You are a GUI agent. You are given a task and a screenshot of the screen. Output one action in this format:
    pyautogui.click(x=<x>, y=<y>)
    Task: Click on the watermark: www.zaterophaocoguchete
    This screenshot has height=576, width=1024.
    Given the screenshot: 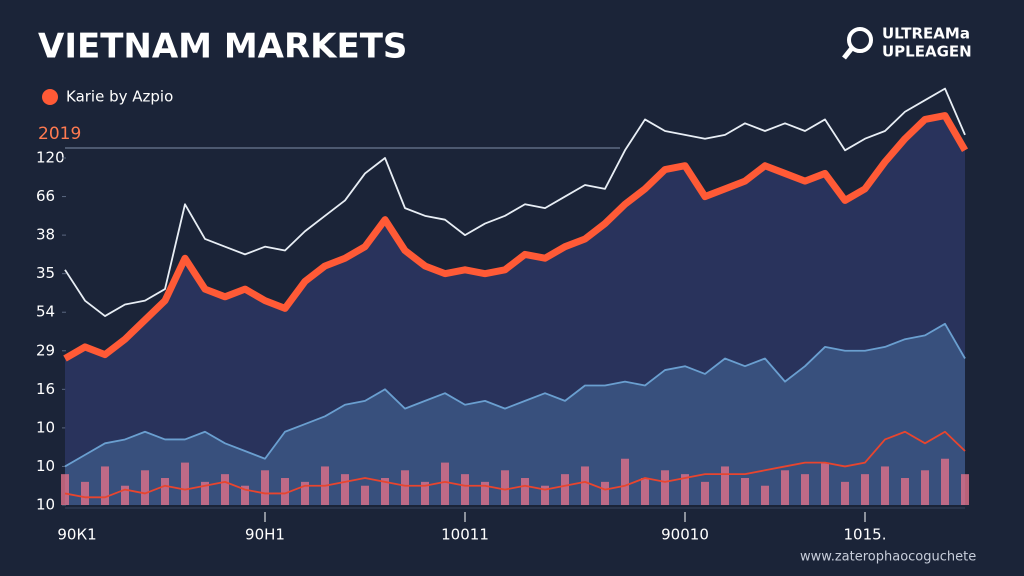 What is the action you would take?
    pyautogui.click(x=888, y=557)
    